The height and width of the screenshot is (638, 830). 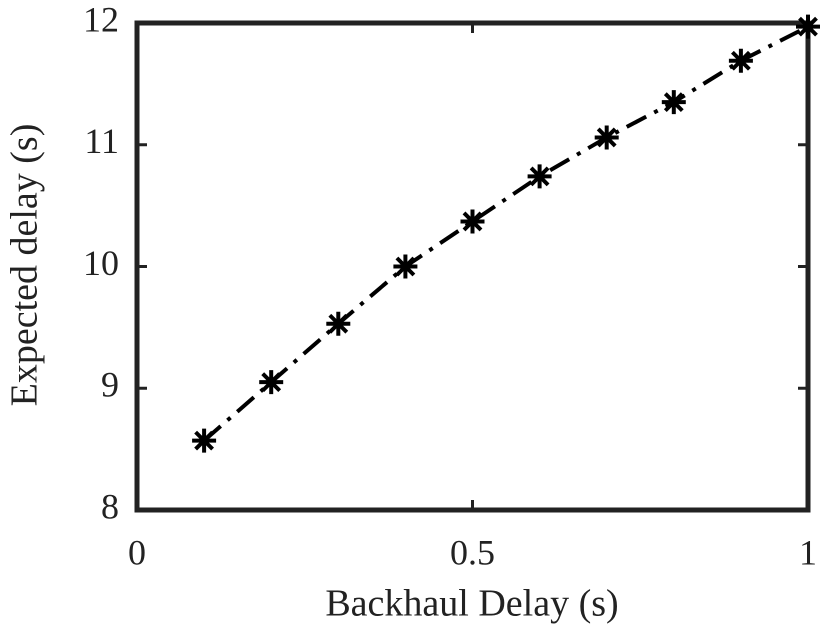 What do you see at coordinates (25, 265) in the screenshot?
I see `y-axis-label: Expected delay (s)` at bounding box center [25, 265].